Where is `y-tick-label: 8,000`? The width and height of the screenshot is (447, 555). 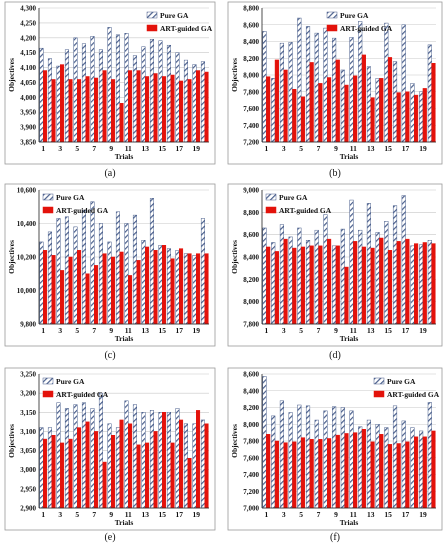
y-tick-label: 8,000 is located at coordinates (251, 425).